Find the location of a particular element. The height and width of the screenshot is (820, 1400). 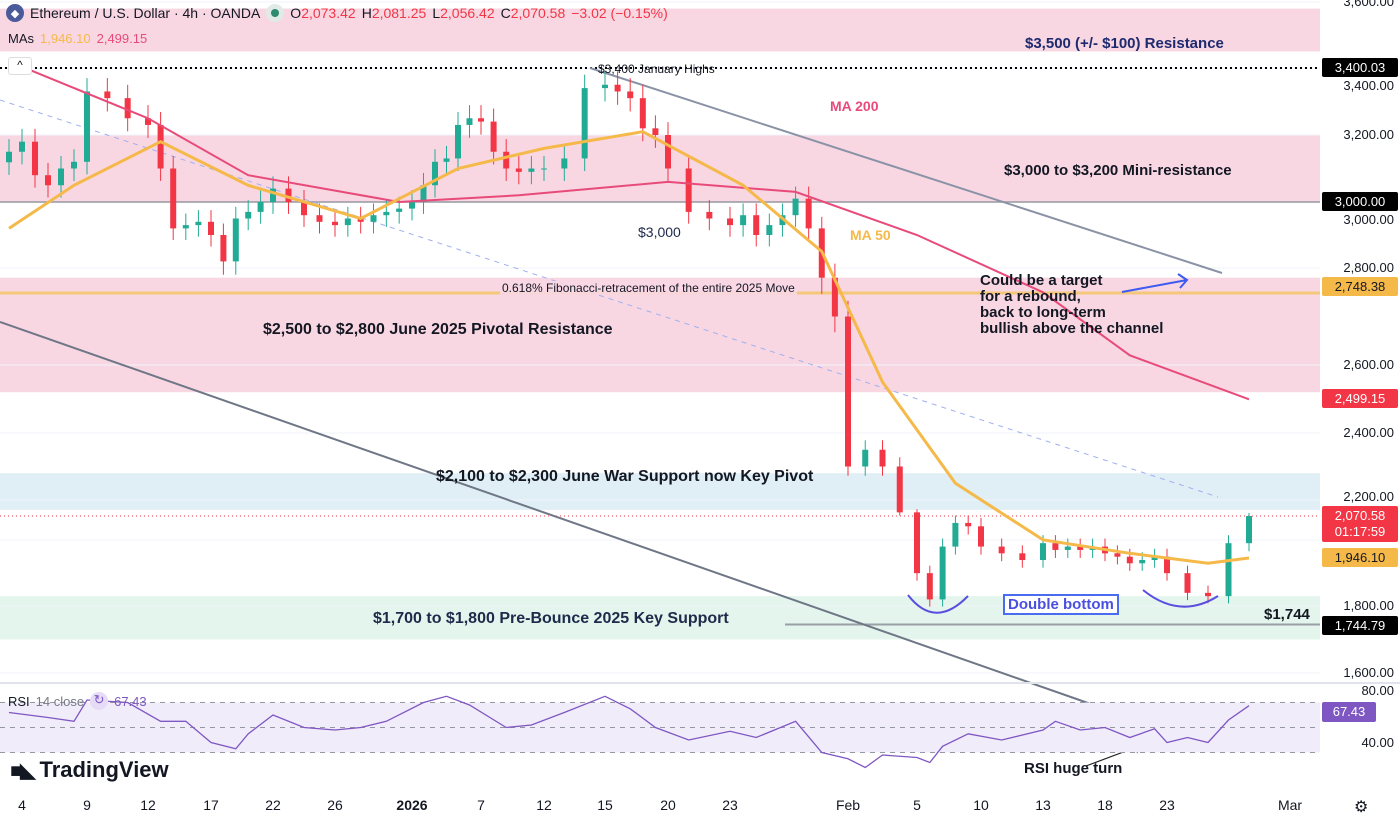

ethereum-logo-icon: ◆ is located at coordinates (15, 13).